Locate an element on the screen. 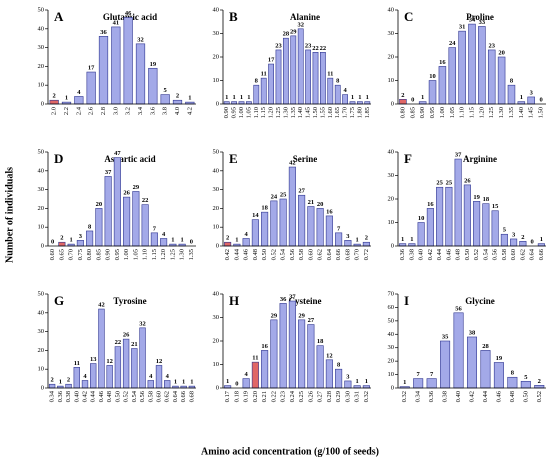  panel-letter: B is located at coordinates (233, 16).